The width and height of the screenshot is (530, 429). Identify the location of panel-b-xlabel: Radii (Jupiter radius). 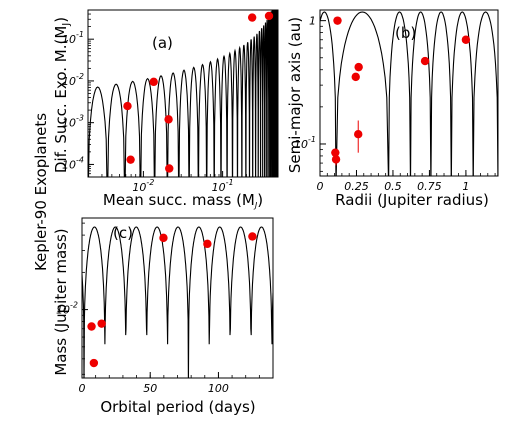
(412, 200).